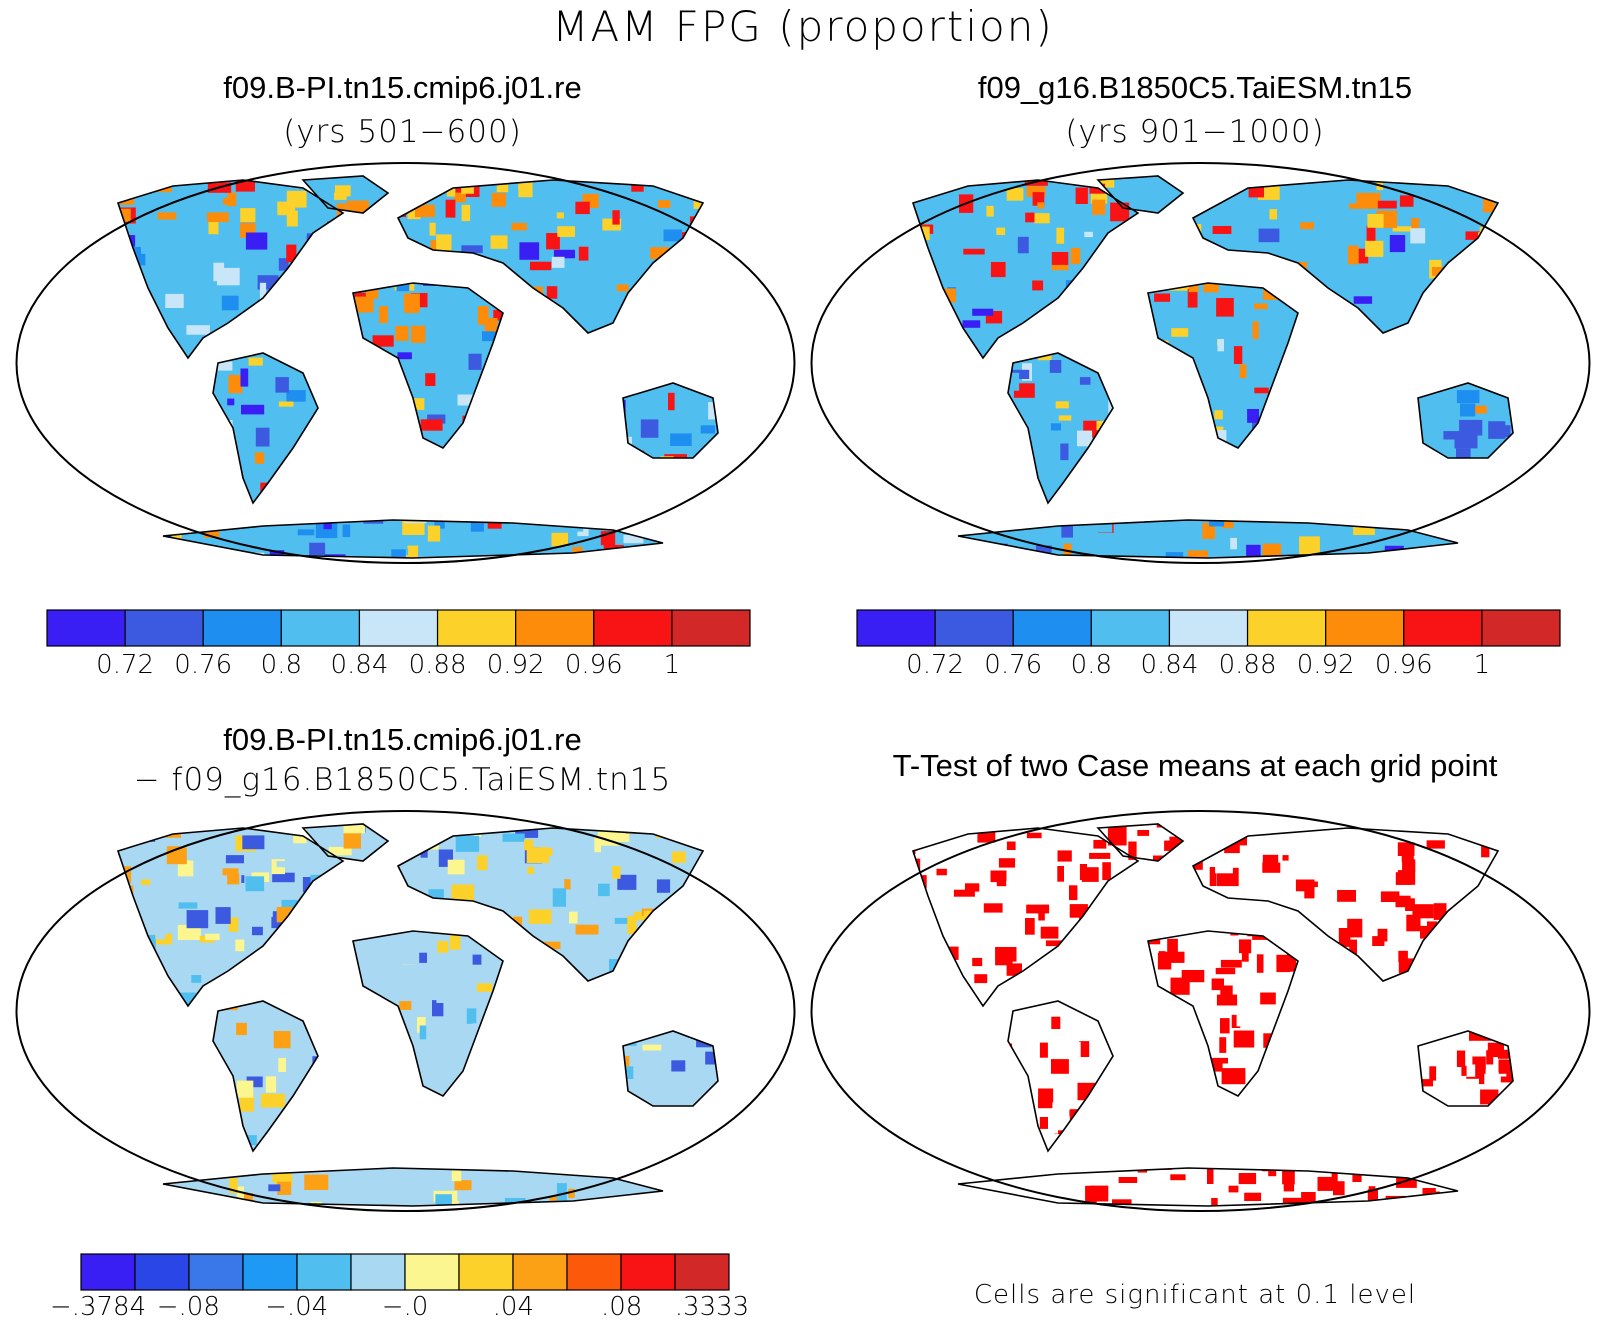 The height and width of the screenshot is (1327, 1606). I want to click on colorbar-tick-label: −.08, so click(188, 1307).